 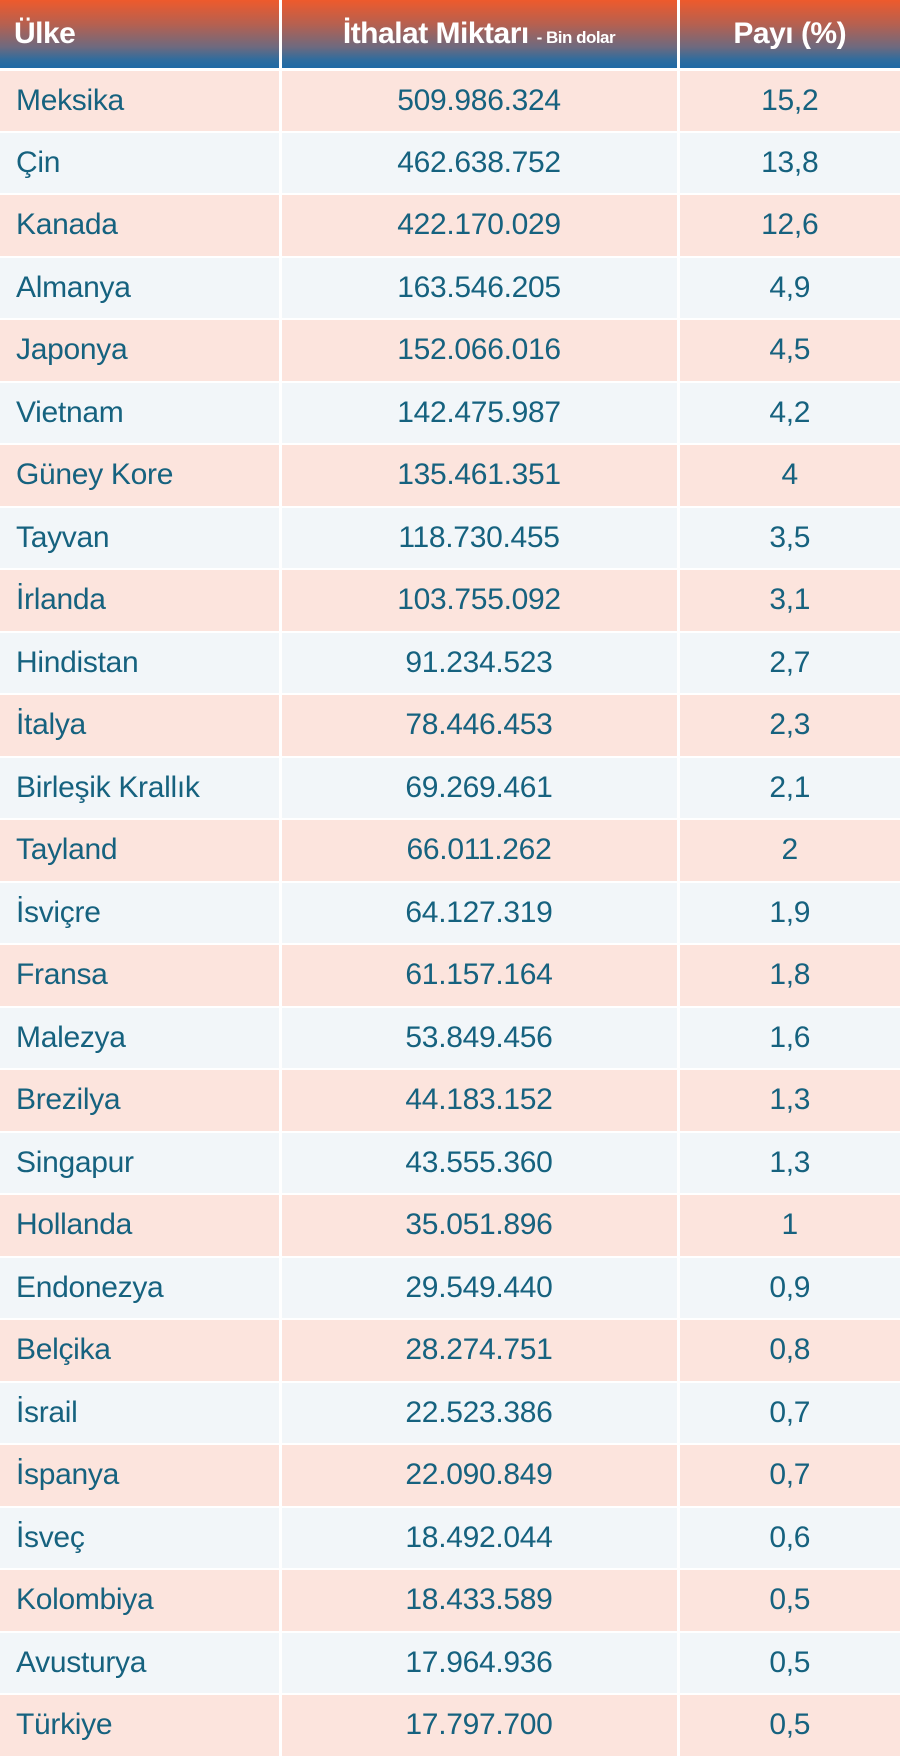 I want to click on table-row: Hollanda 35.051.896 1, so click(x=450, y=1226).